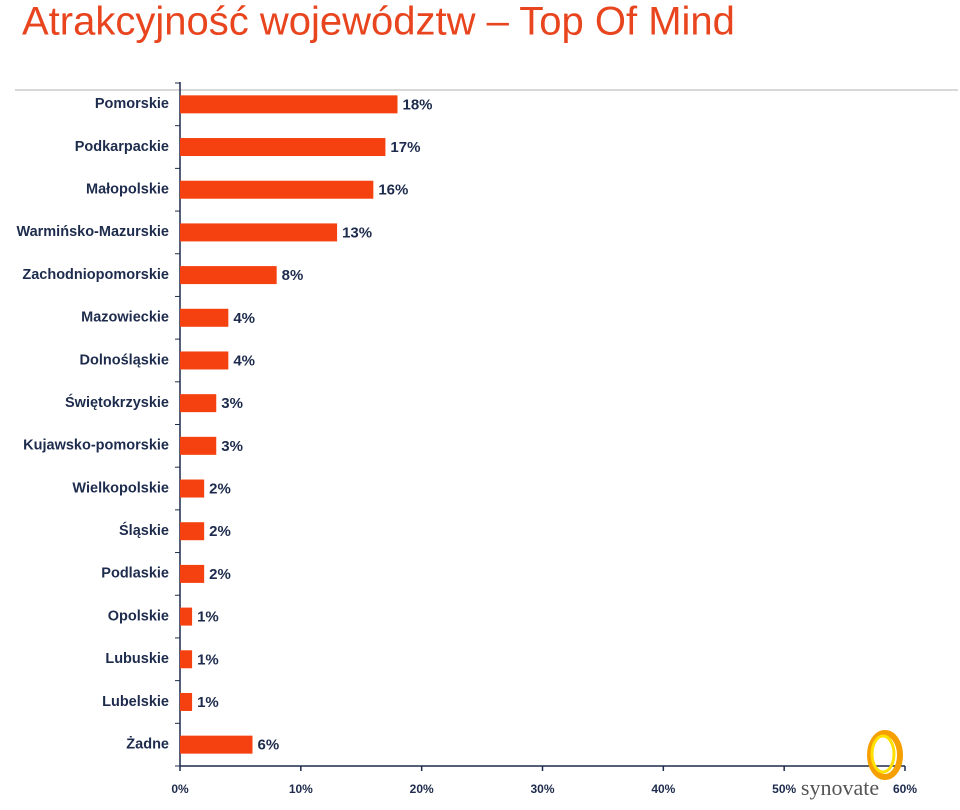 The width and height of the screenshot is (960, 810). Describe the element at coordinates (852, 765) in the screenshot. I see `logo: synovate` at that location.